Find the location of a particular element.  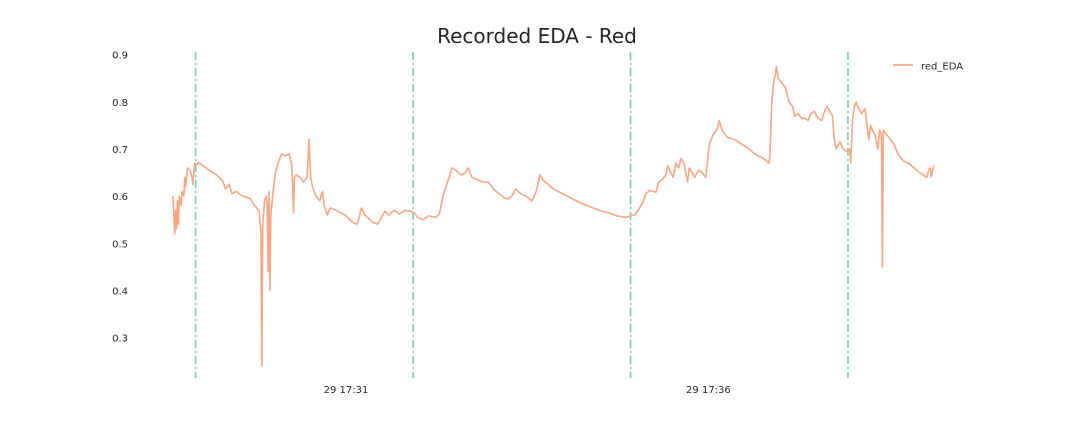

y-tick-label: 0.9 is located at coordinates (120, 56).